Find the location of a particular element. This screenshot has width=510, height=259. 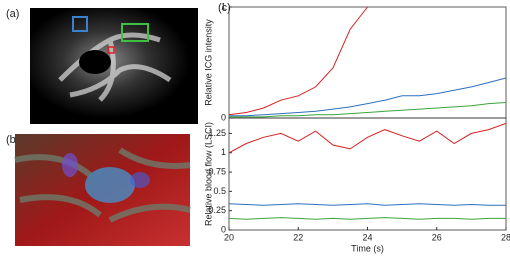

x-axis-label: Time (s) is located at coordinates (367, 248).